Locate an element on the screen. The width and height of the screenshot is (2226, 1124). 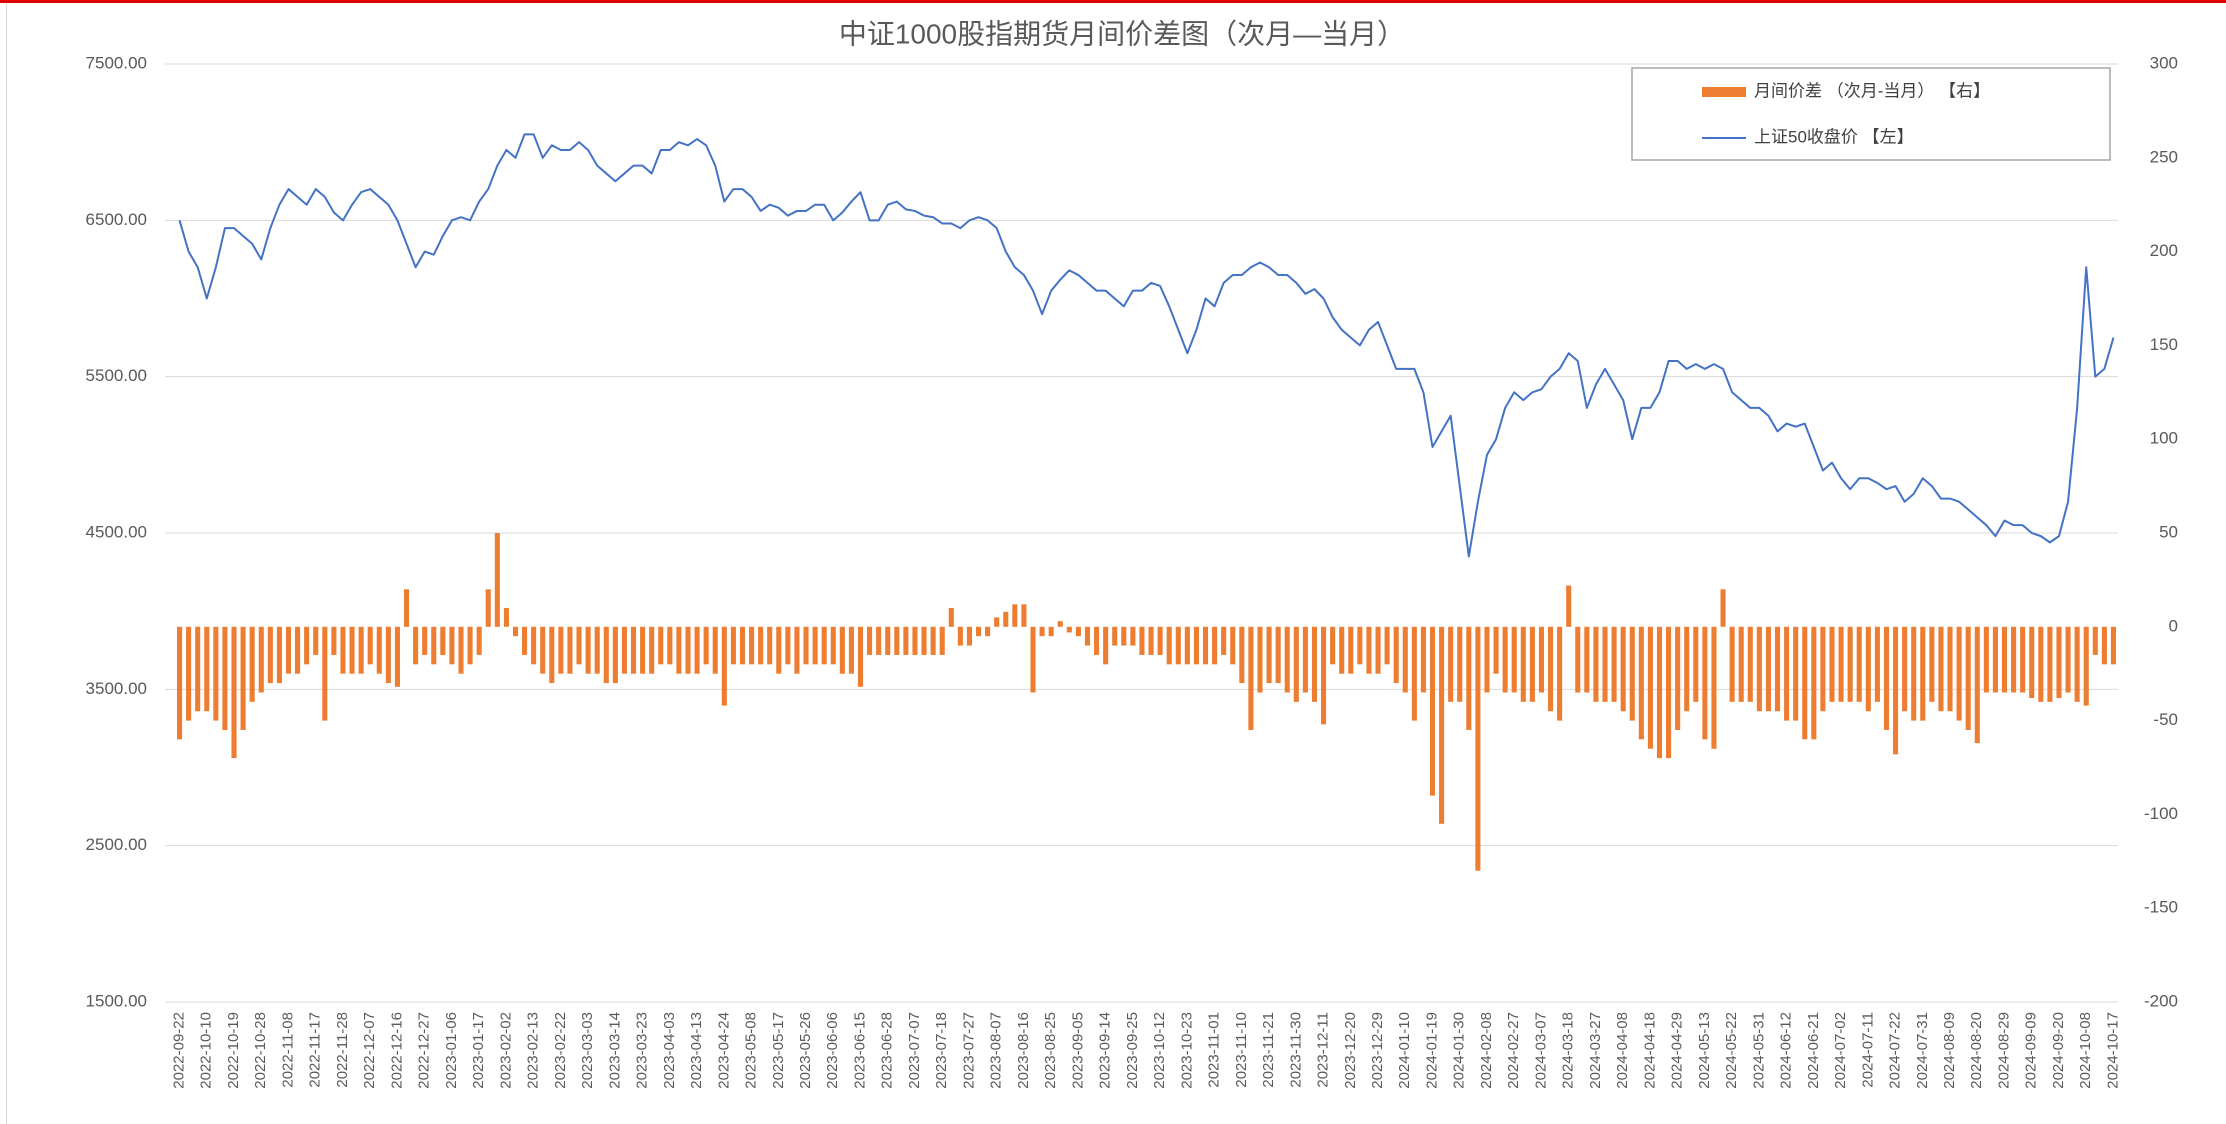
legend-box is located at coordinates (1871, 114).